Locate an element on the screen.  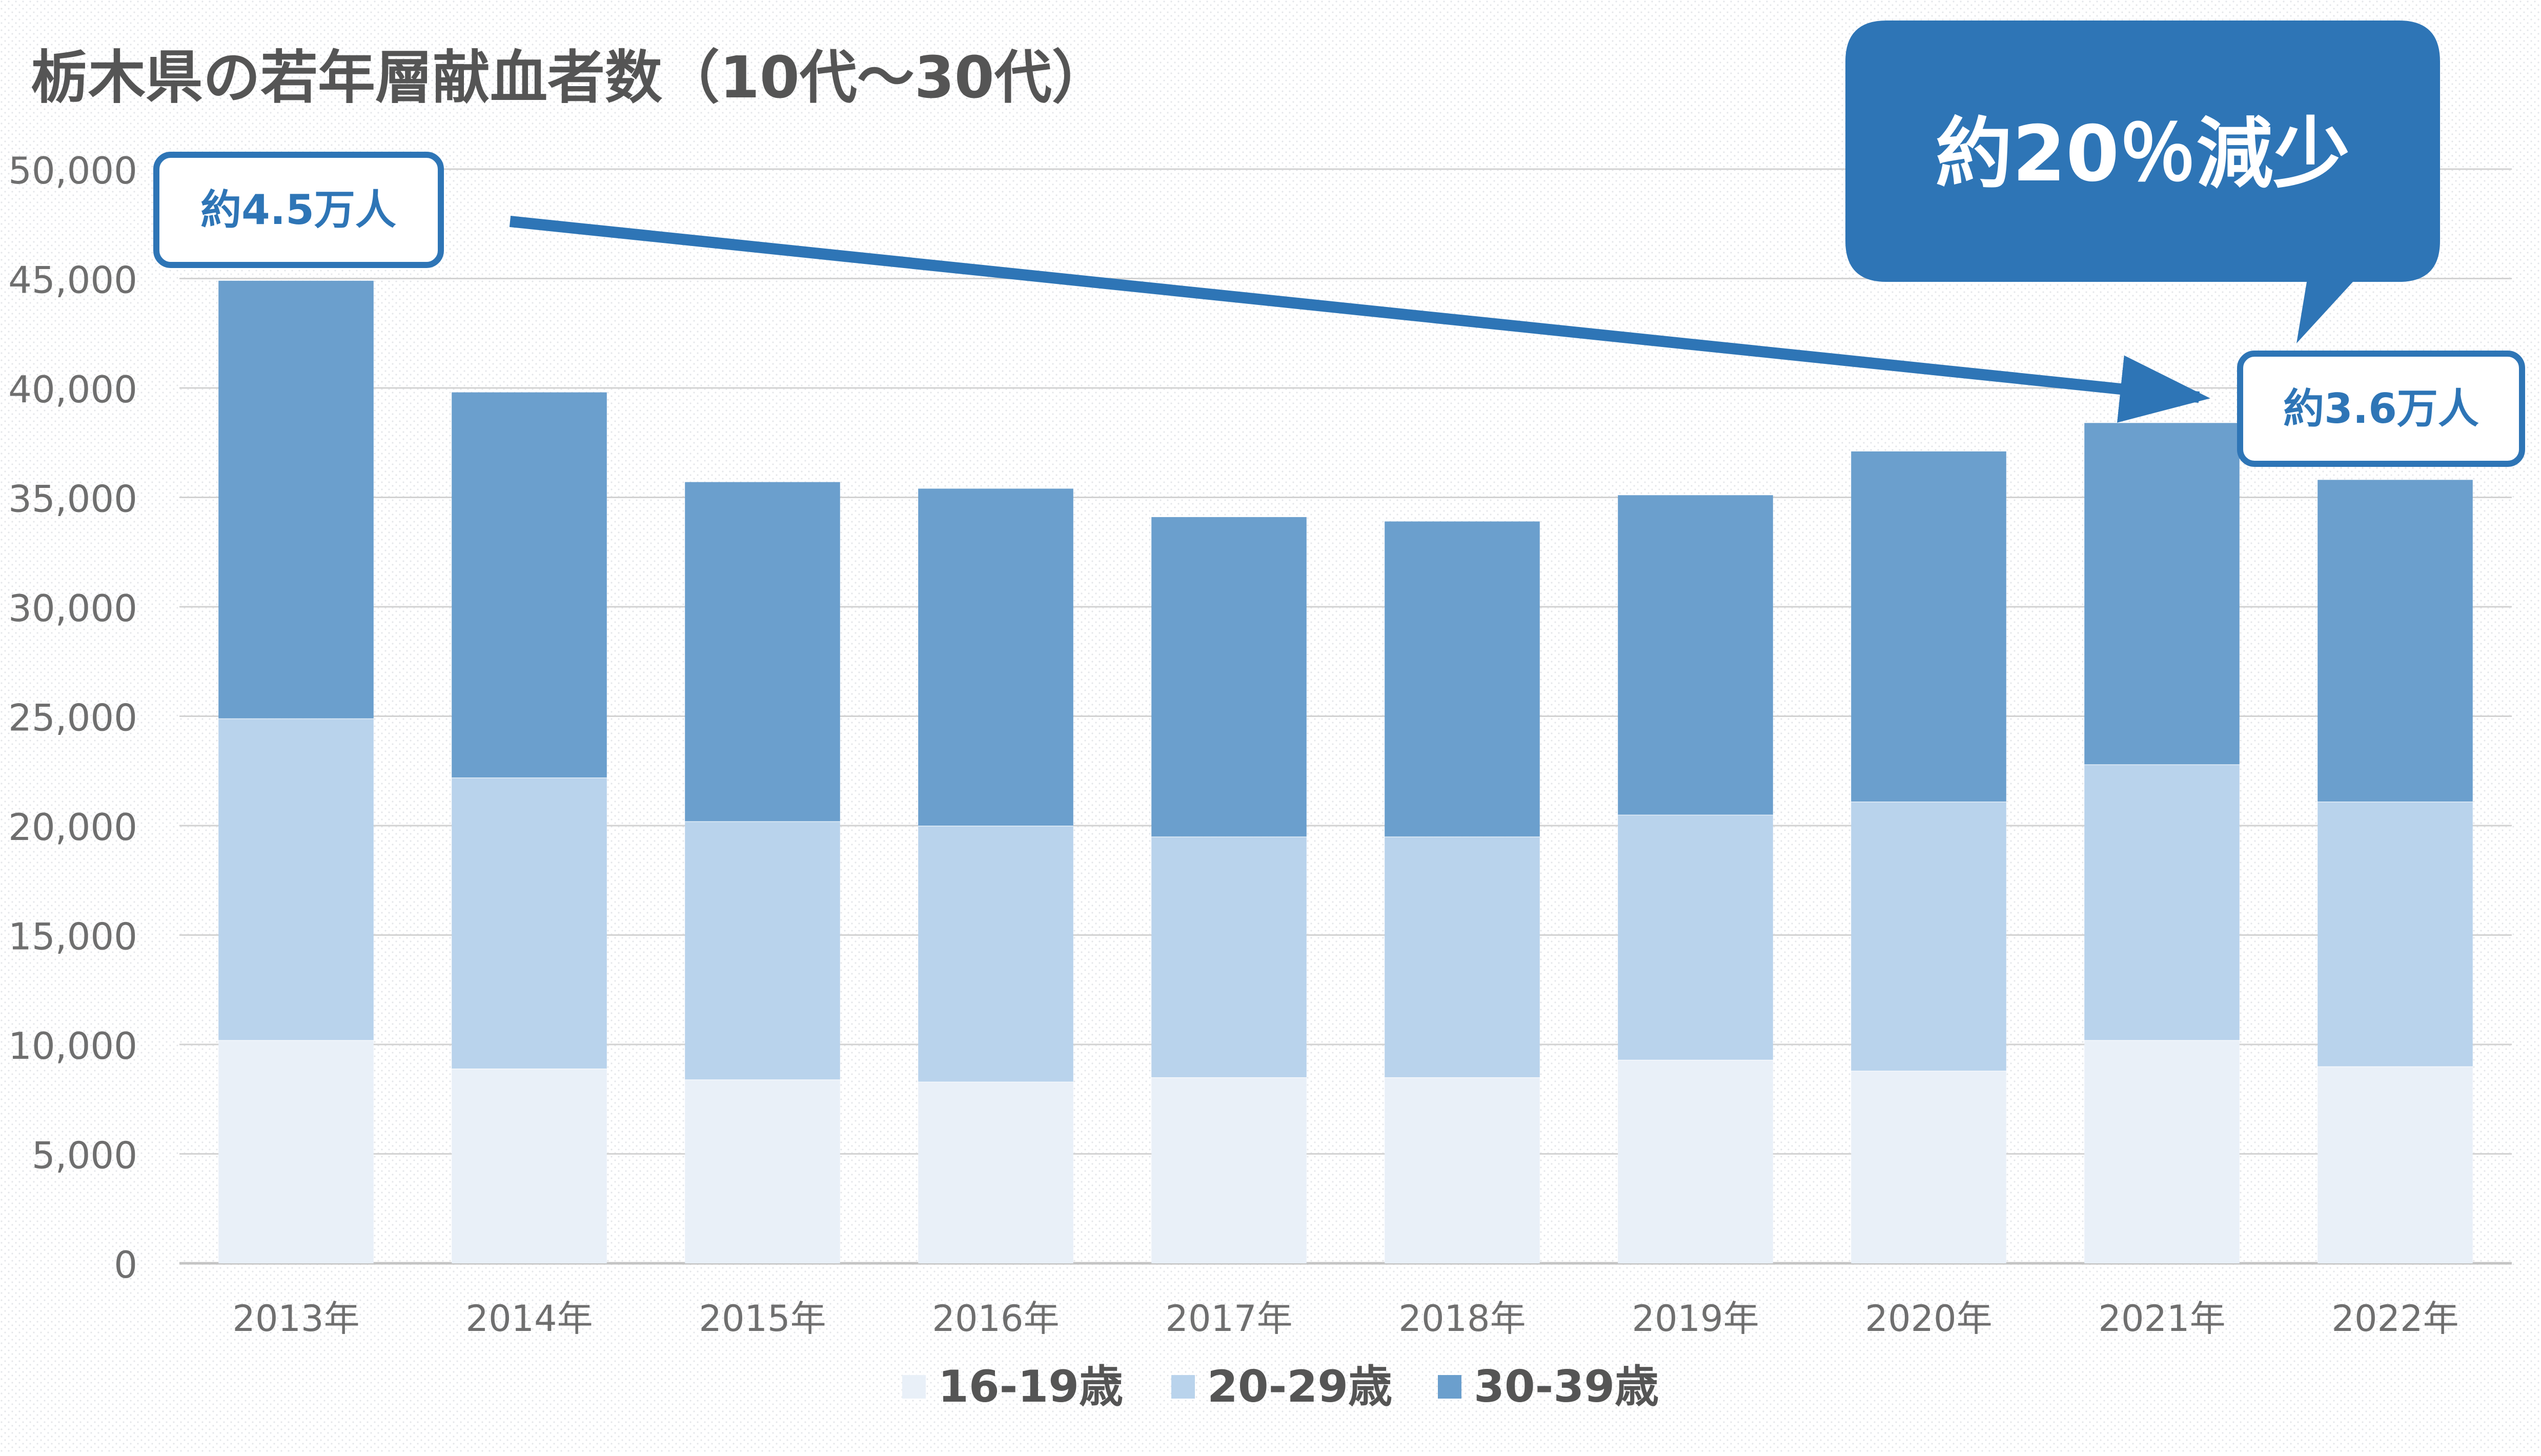
x-tick-label: 2021年 is located at coordinates (2161, 1319).